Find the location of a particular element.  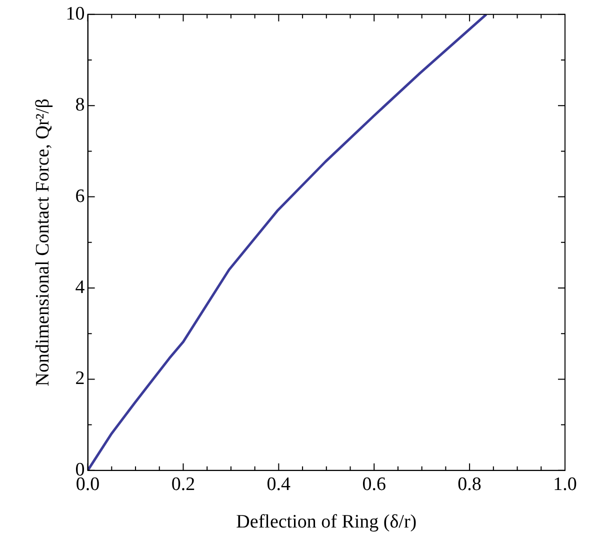

y-tick-label: 6 is located at coordinates (80, 196).